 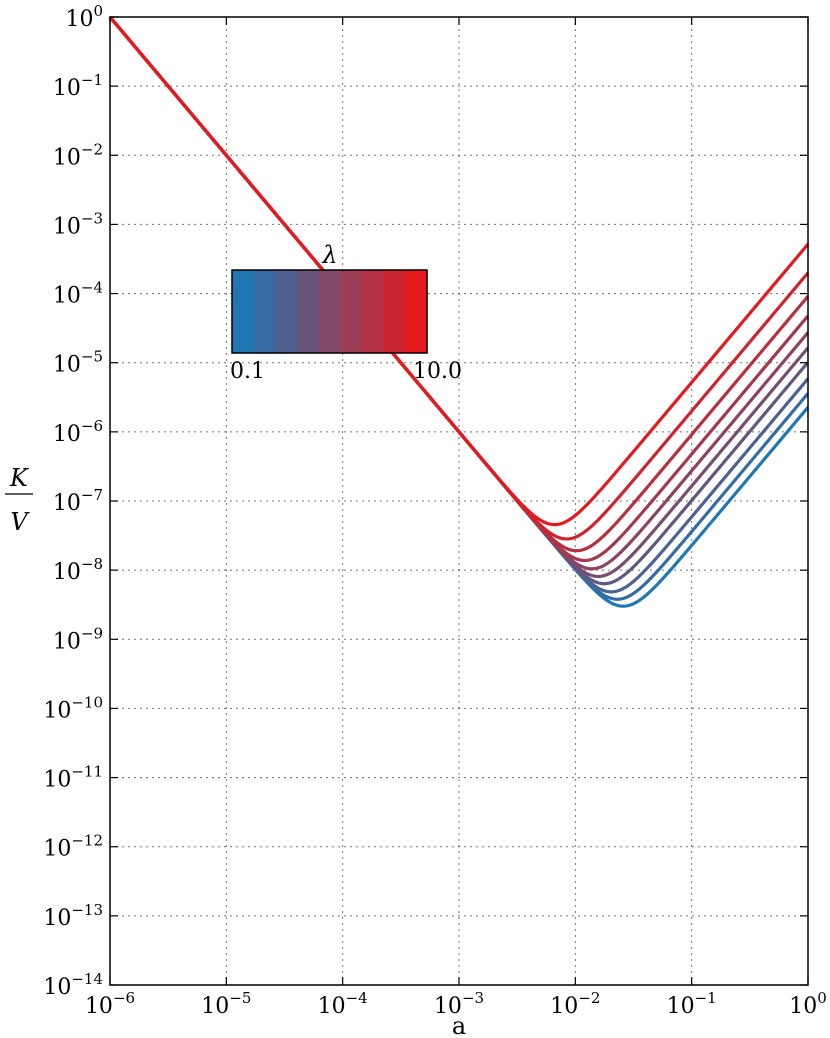 I want to click on y-axis-label: K V, so click(x=19, y=500).